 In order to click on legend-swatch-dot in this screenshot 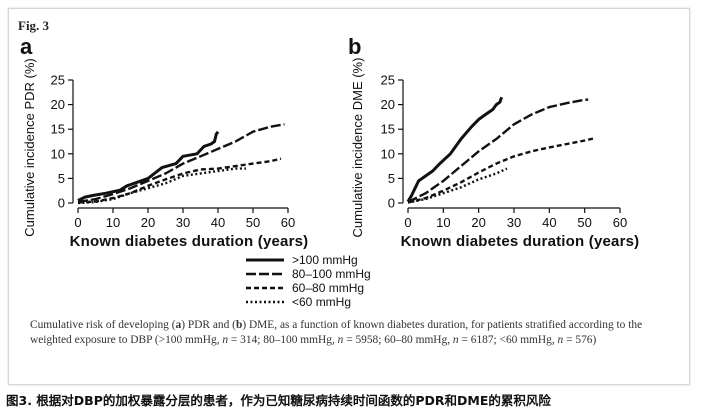, I will do `click(265, 302)`.